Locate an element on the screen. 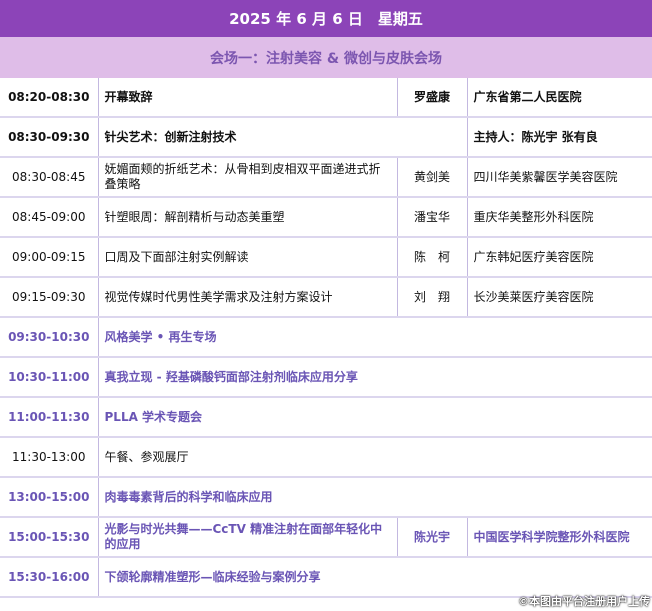  hospital-cell: 四川华美紫馨医学美容医院 is located at coordinates (559, 177).